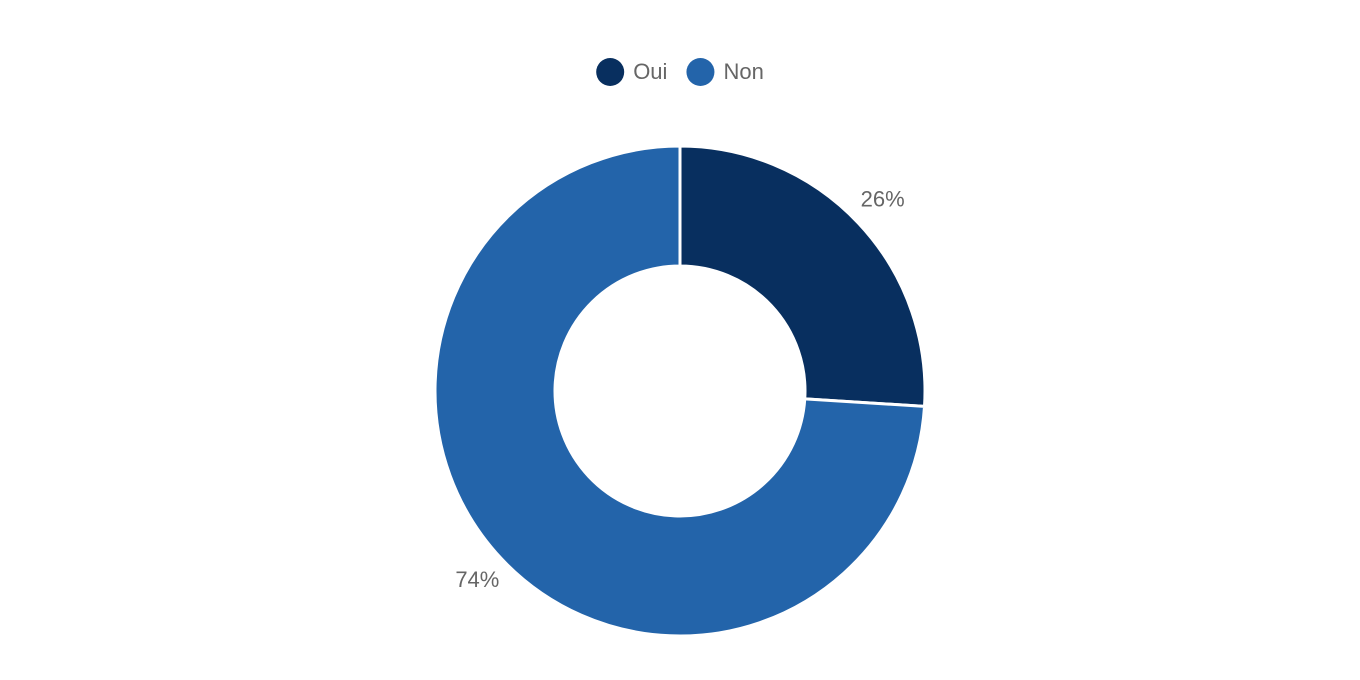  Describe the element at coordinates (743, 71) in the screenshot. I see `legend-label: Non` at that location.